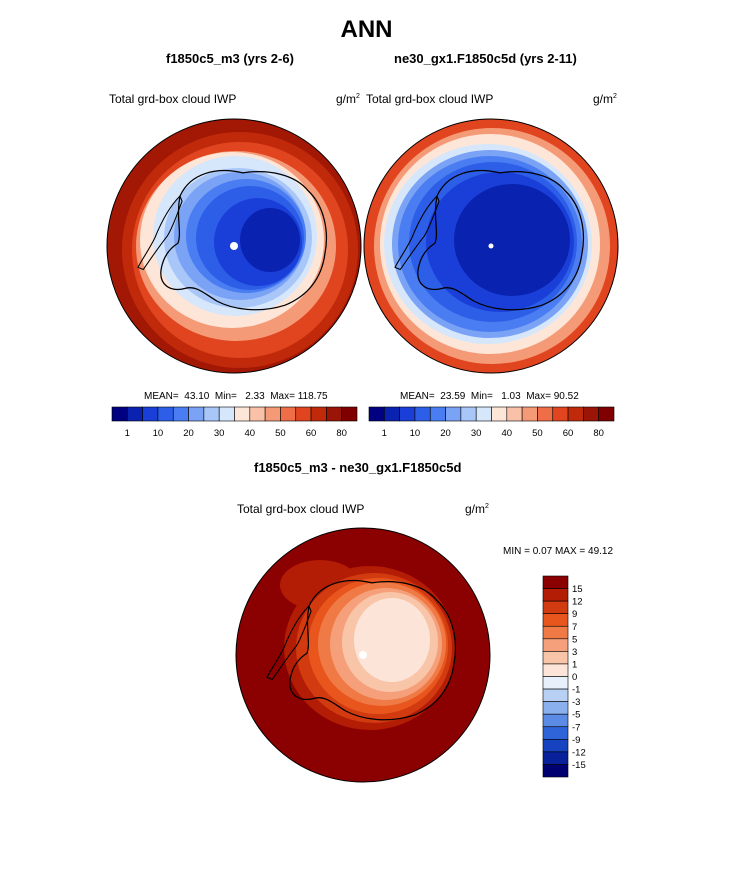  I want to click on difference-map-border, so click(363, 655).